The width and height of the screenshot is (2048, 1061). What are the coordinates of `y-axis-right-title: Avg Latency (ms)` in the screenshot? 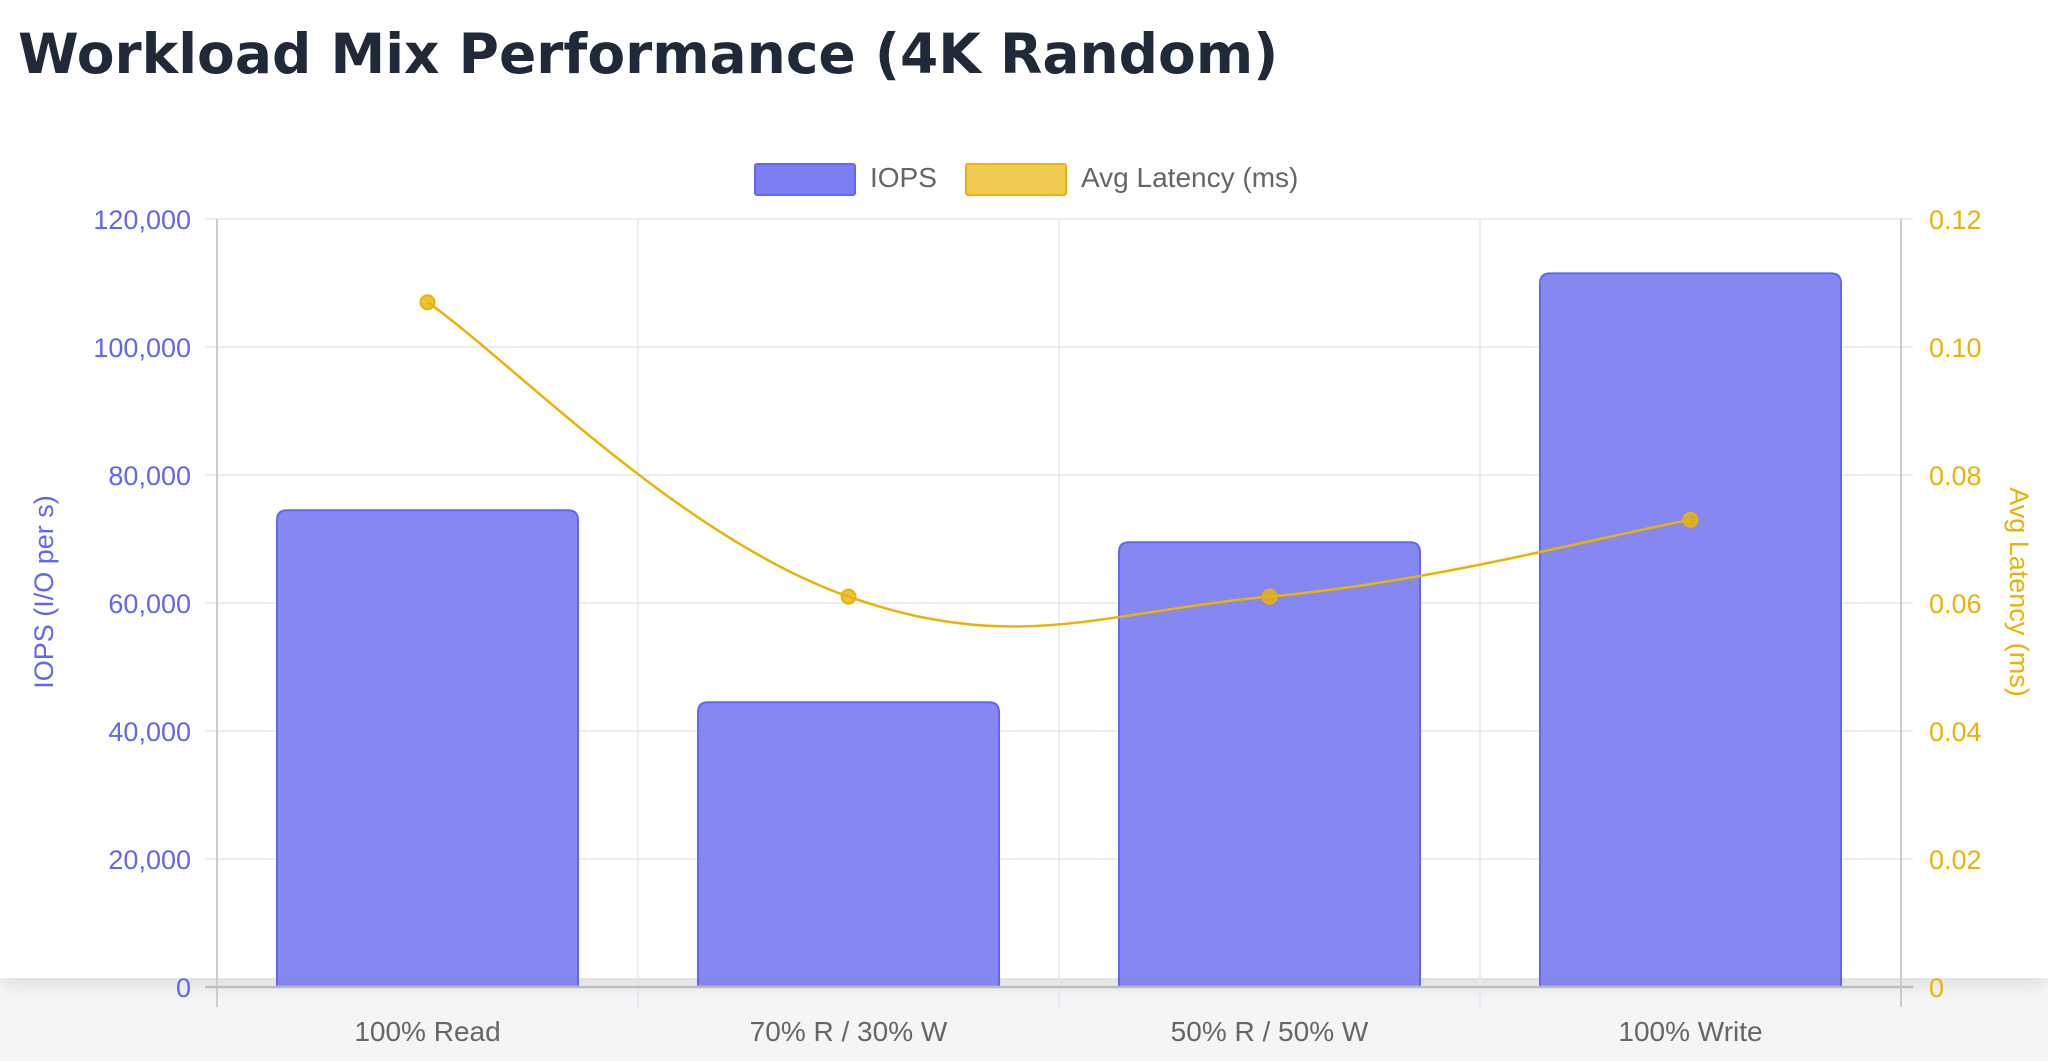 It's located at (2019, 592).